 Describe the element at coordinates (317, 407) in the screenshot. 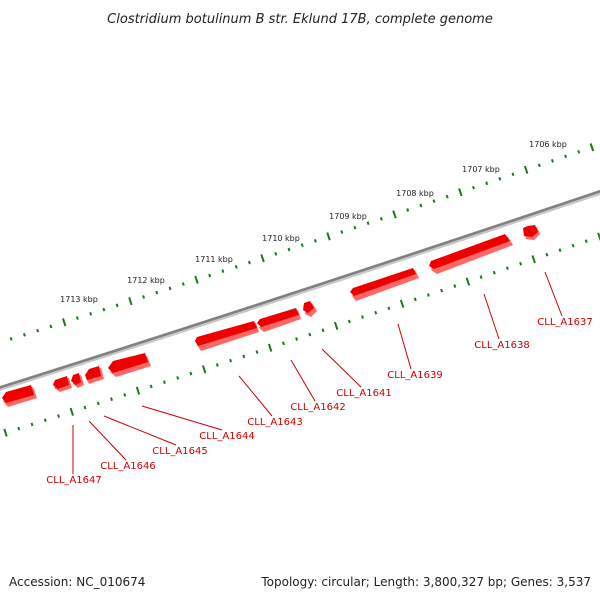

I see `gene-label-cll-a1642: CLL_A1642` at that location.